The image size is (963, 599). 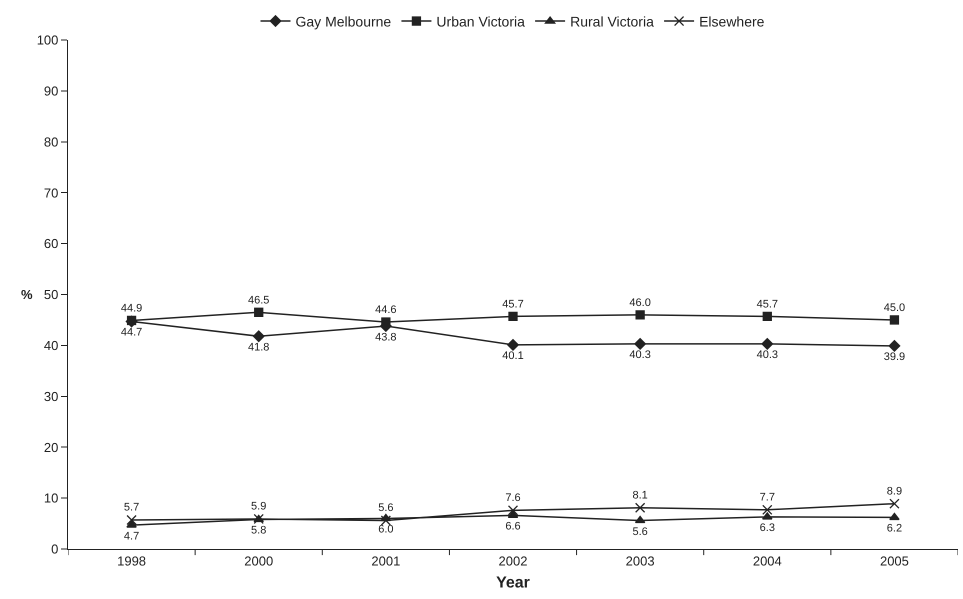 I want to click on data-label: 44.6, so click(x=386, y=310).